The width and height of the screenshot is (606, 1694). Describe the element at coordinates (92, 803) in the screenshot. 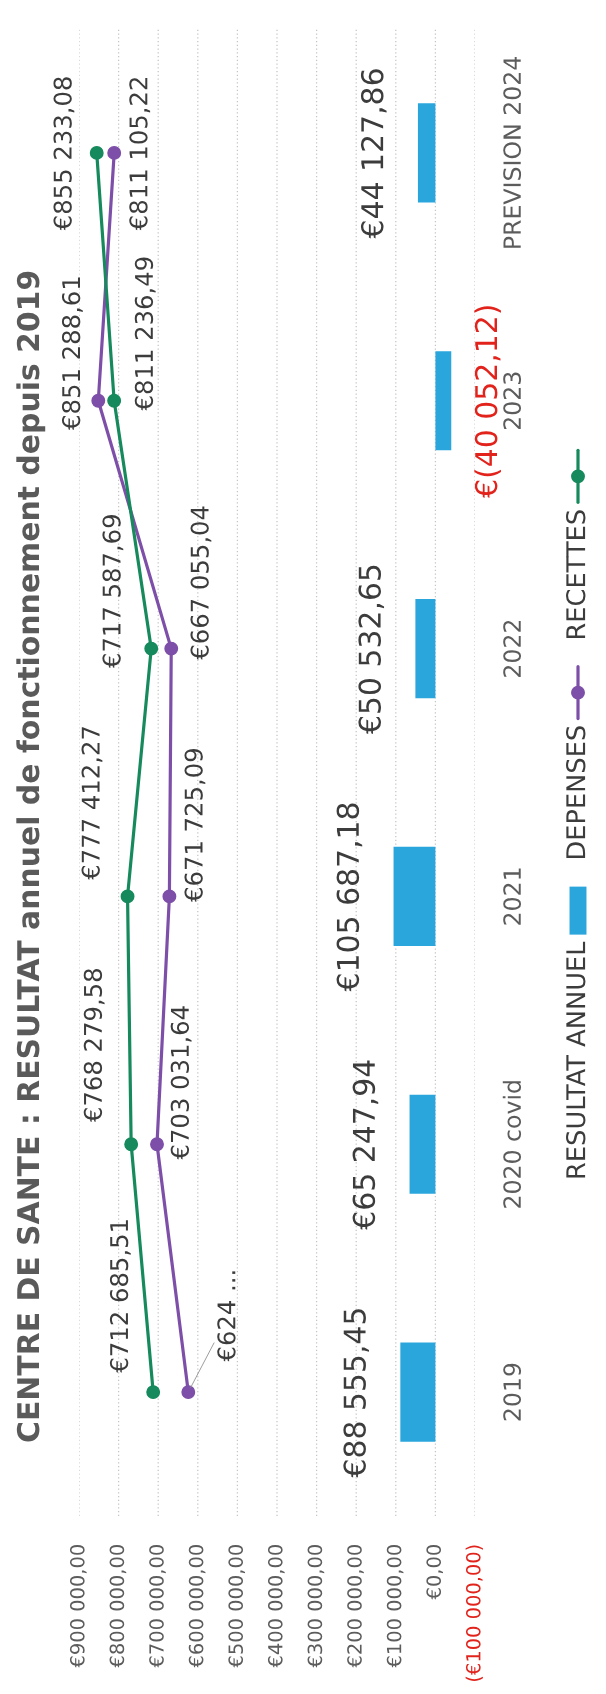

I see `data-label: €777 412,27` at that location.